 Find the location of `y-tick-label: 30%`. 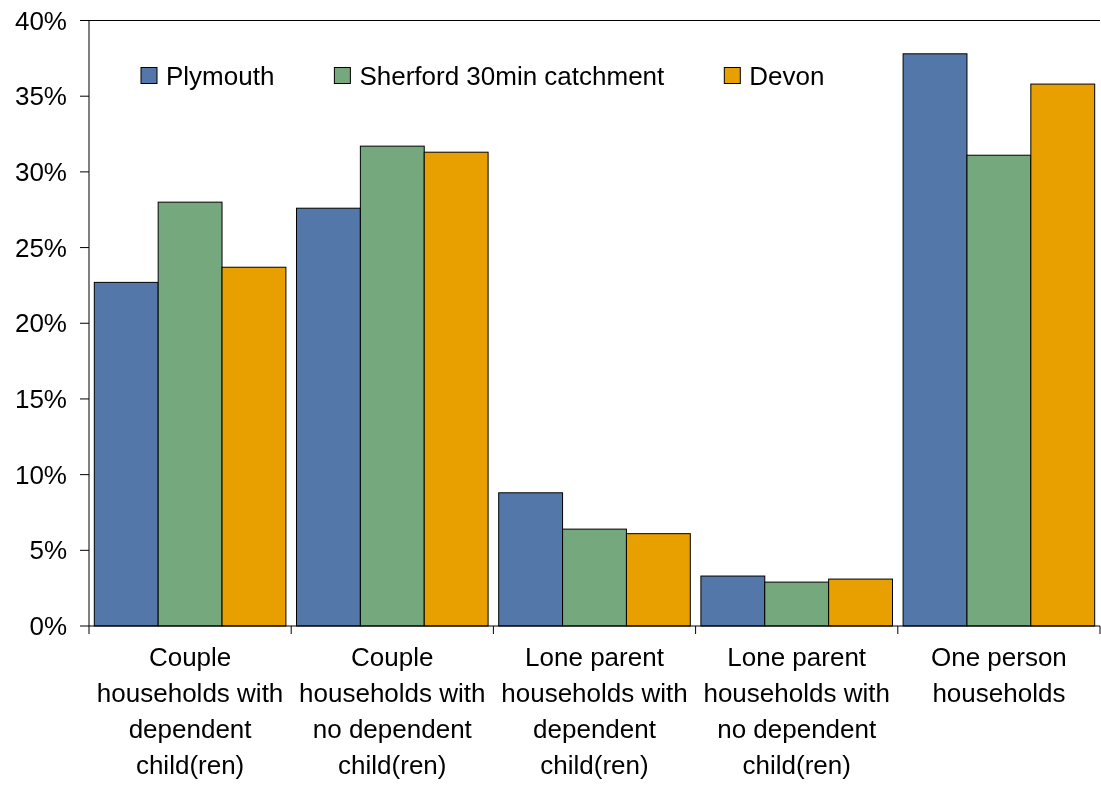

y-tick-label: 30% is located at coordinates (40, 171).